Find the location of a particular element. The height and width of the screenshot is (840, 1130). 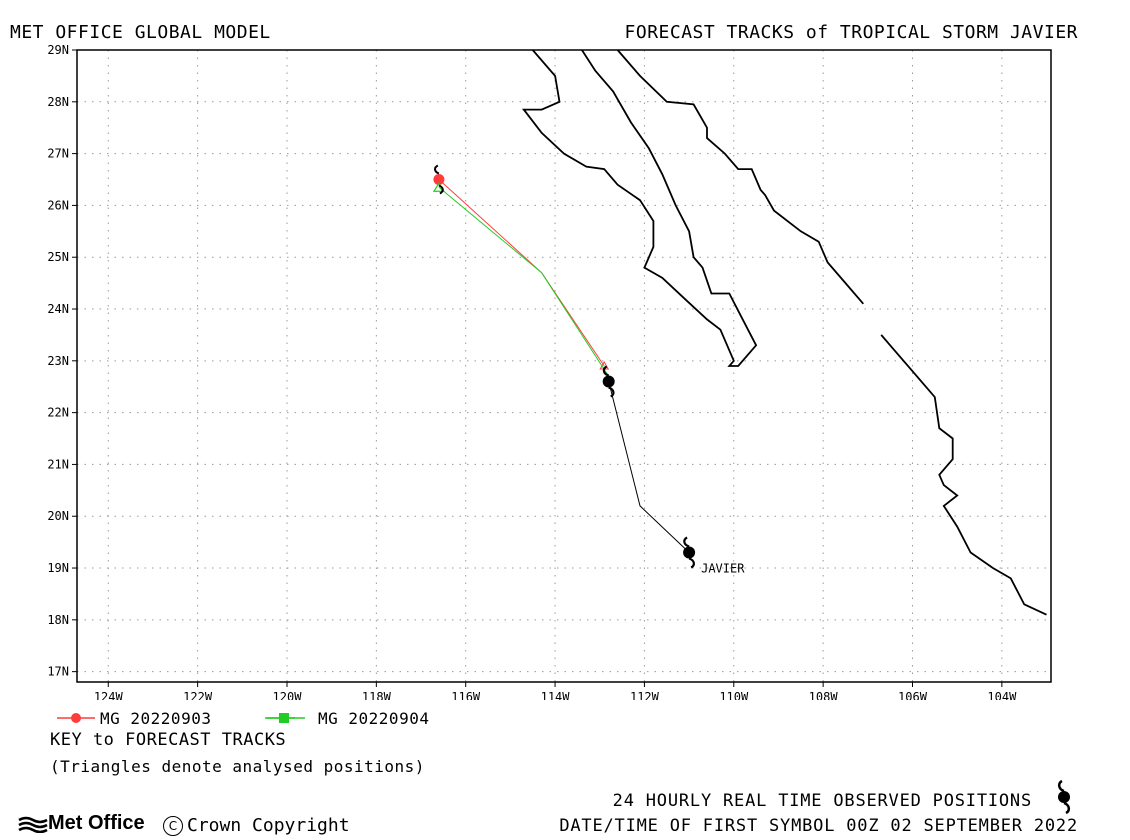

forecast-end-marker is located at coordinates (439, 180).